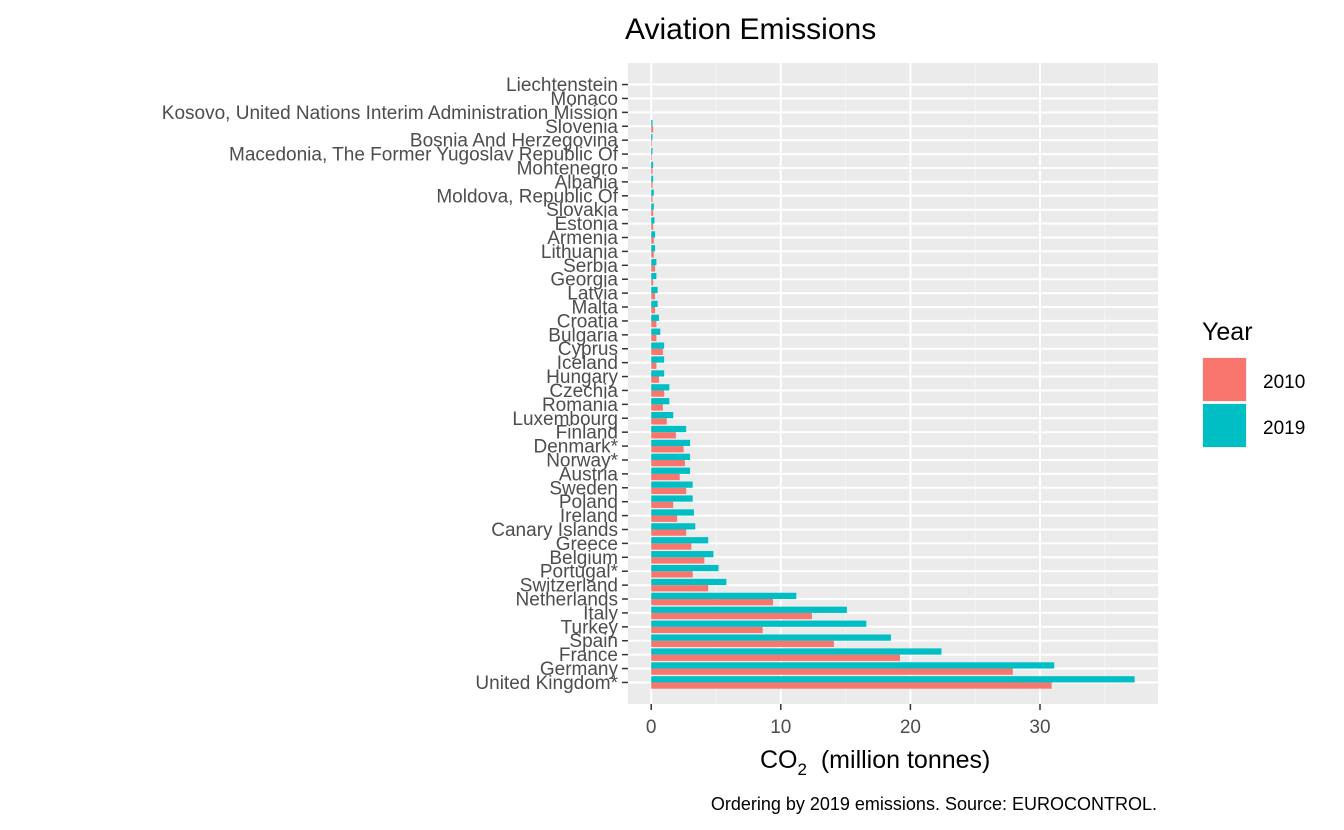 The image size is (1344, 830). What do you see at coordinates (582, 210) in the screenshot?
I see `y-tick-label: Slovakia` at bounding box center [582, 210].